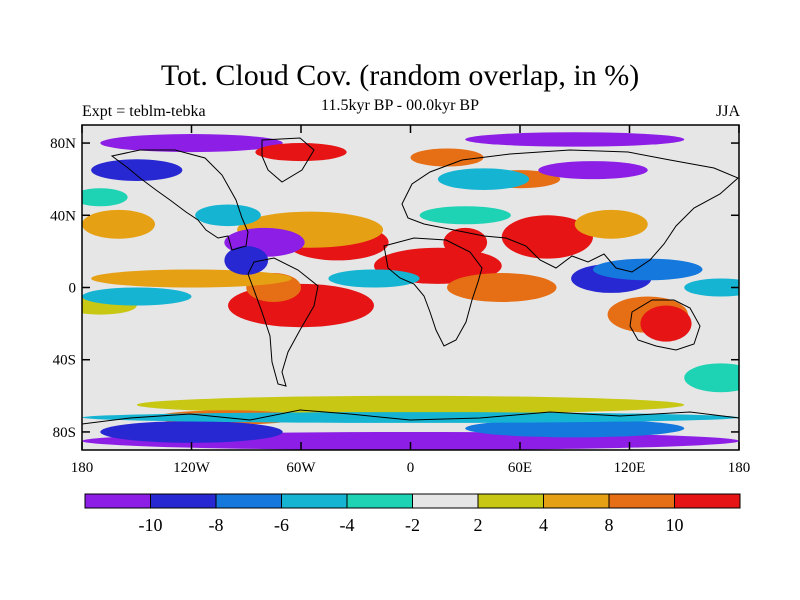 This screenshot has width=800, height=600. I want to click on coastline-australia, so click(665, 325).